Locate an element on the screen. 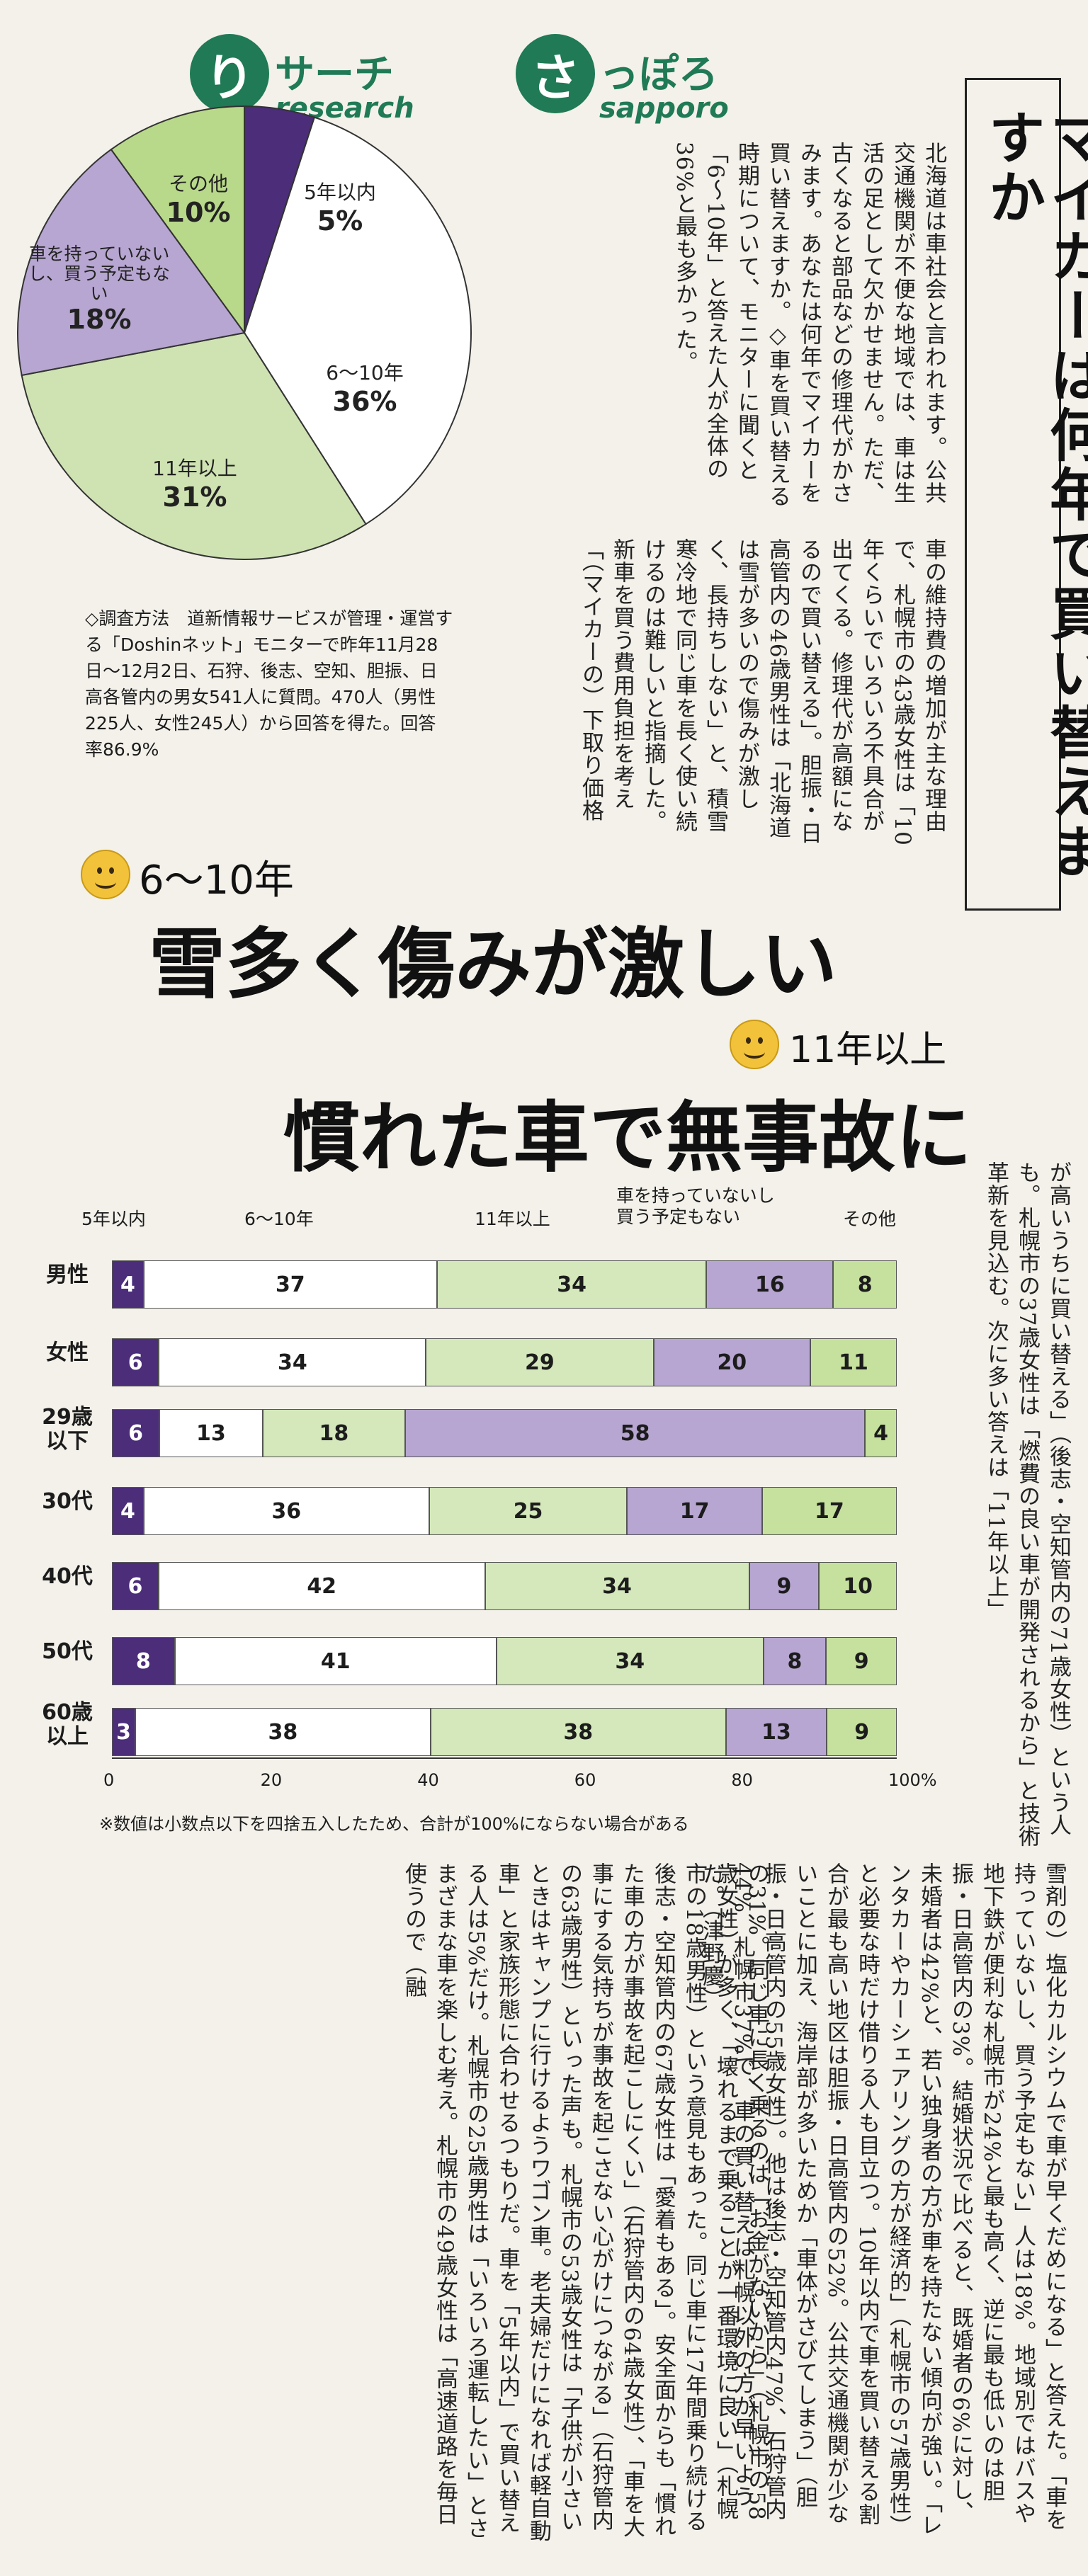 The width and height of the screenshot is (1088, 2576). divider-top is located at coordinates (482, 859).